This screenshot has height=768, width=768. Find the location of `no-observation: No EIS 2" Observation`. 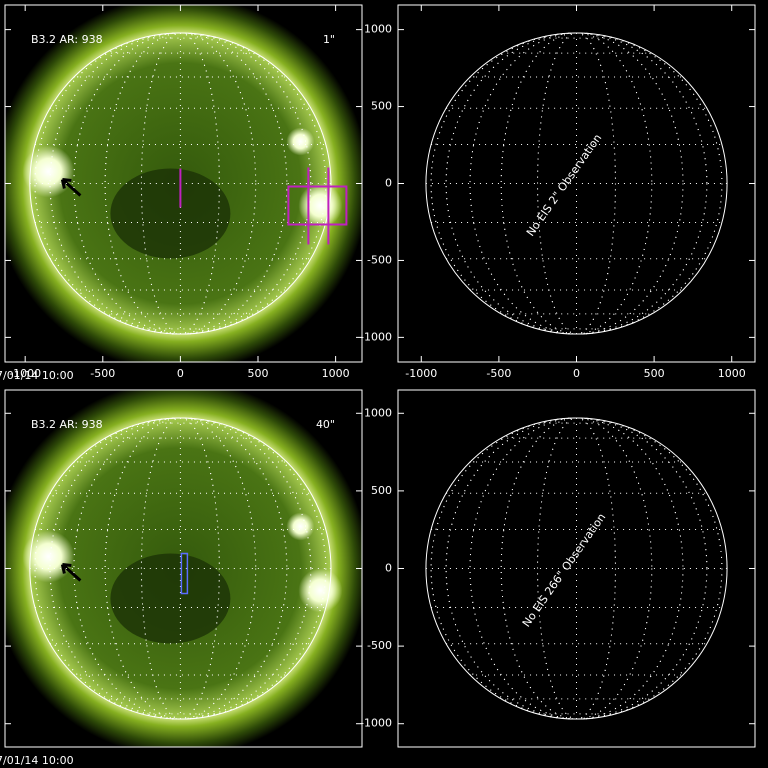

no-observation: No EIS 2" Observation is located at coordinates (564, 185).